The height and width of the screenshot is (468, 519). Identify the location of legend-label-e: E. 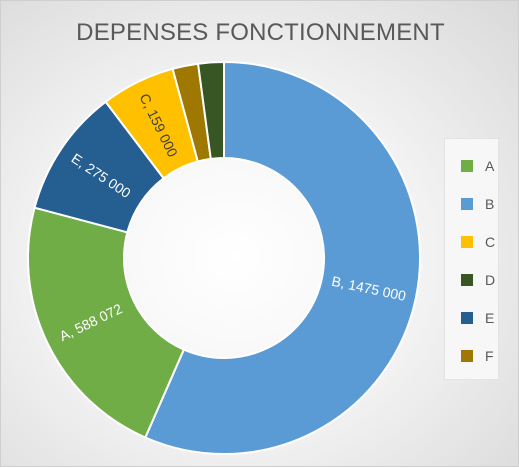
(490, 318).